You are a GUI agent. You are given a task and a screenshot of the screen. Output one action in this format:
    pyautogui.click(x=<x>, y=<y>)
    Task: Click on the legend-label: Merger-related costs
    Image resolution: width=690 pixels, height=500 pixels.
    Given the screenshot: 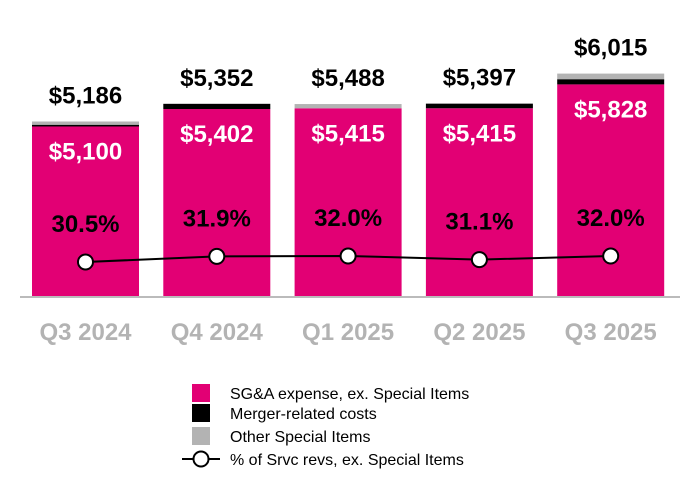 What is the action you would take?
    pyautogui.click(x=303, y=414)
    